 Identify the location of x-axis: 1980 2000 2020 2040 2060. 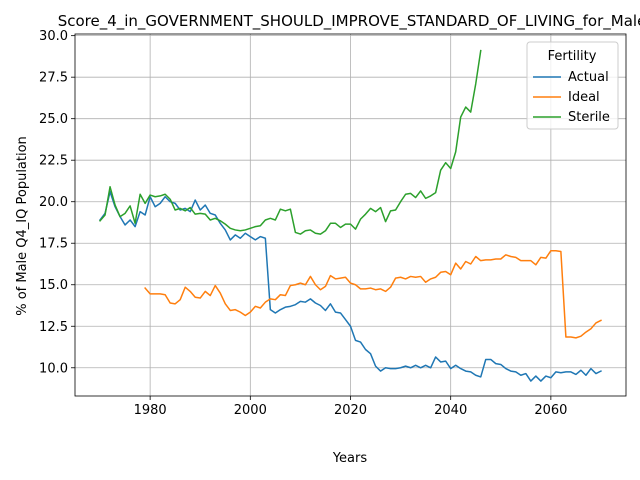
(350, 407).